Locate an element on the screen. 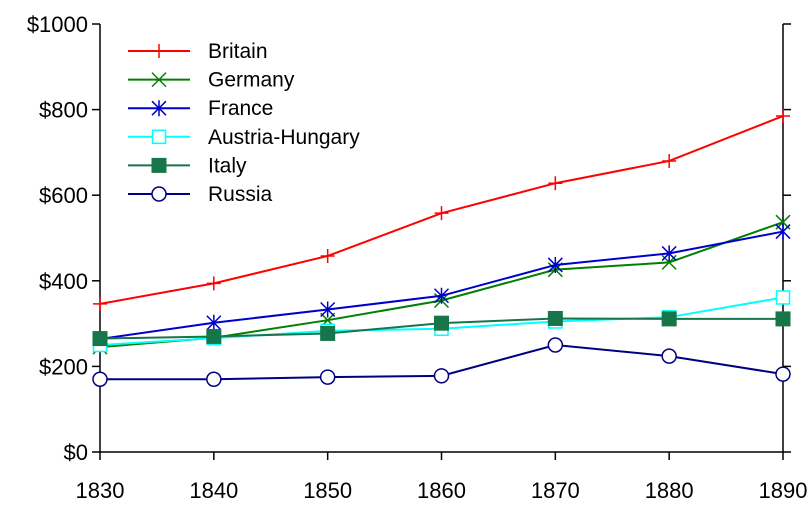 The width and height of the screenshot is (812, 514). x-tick-label: 1830 is located at coordinates (100, 490).